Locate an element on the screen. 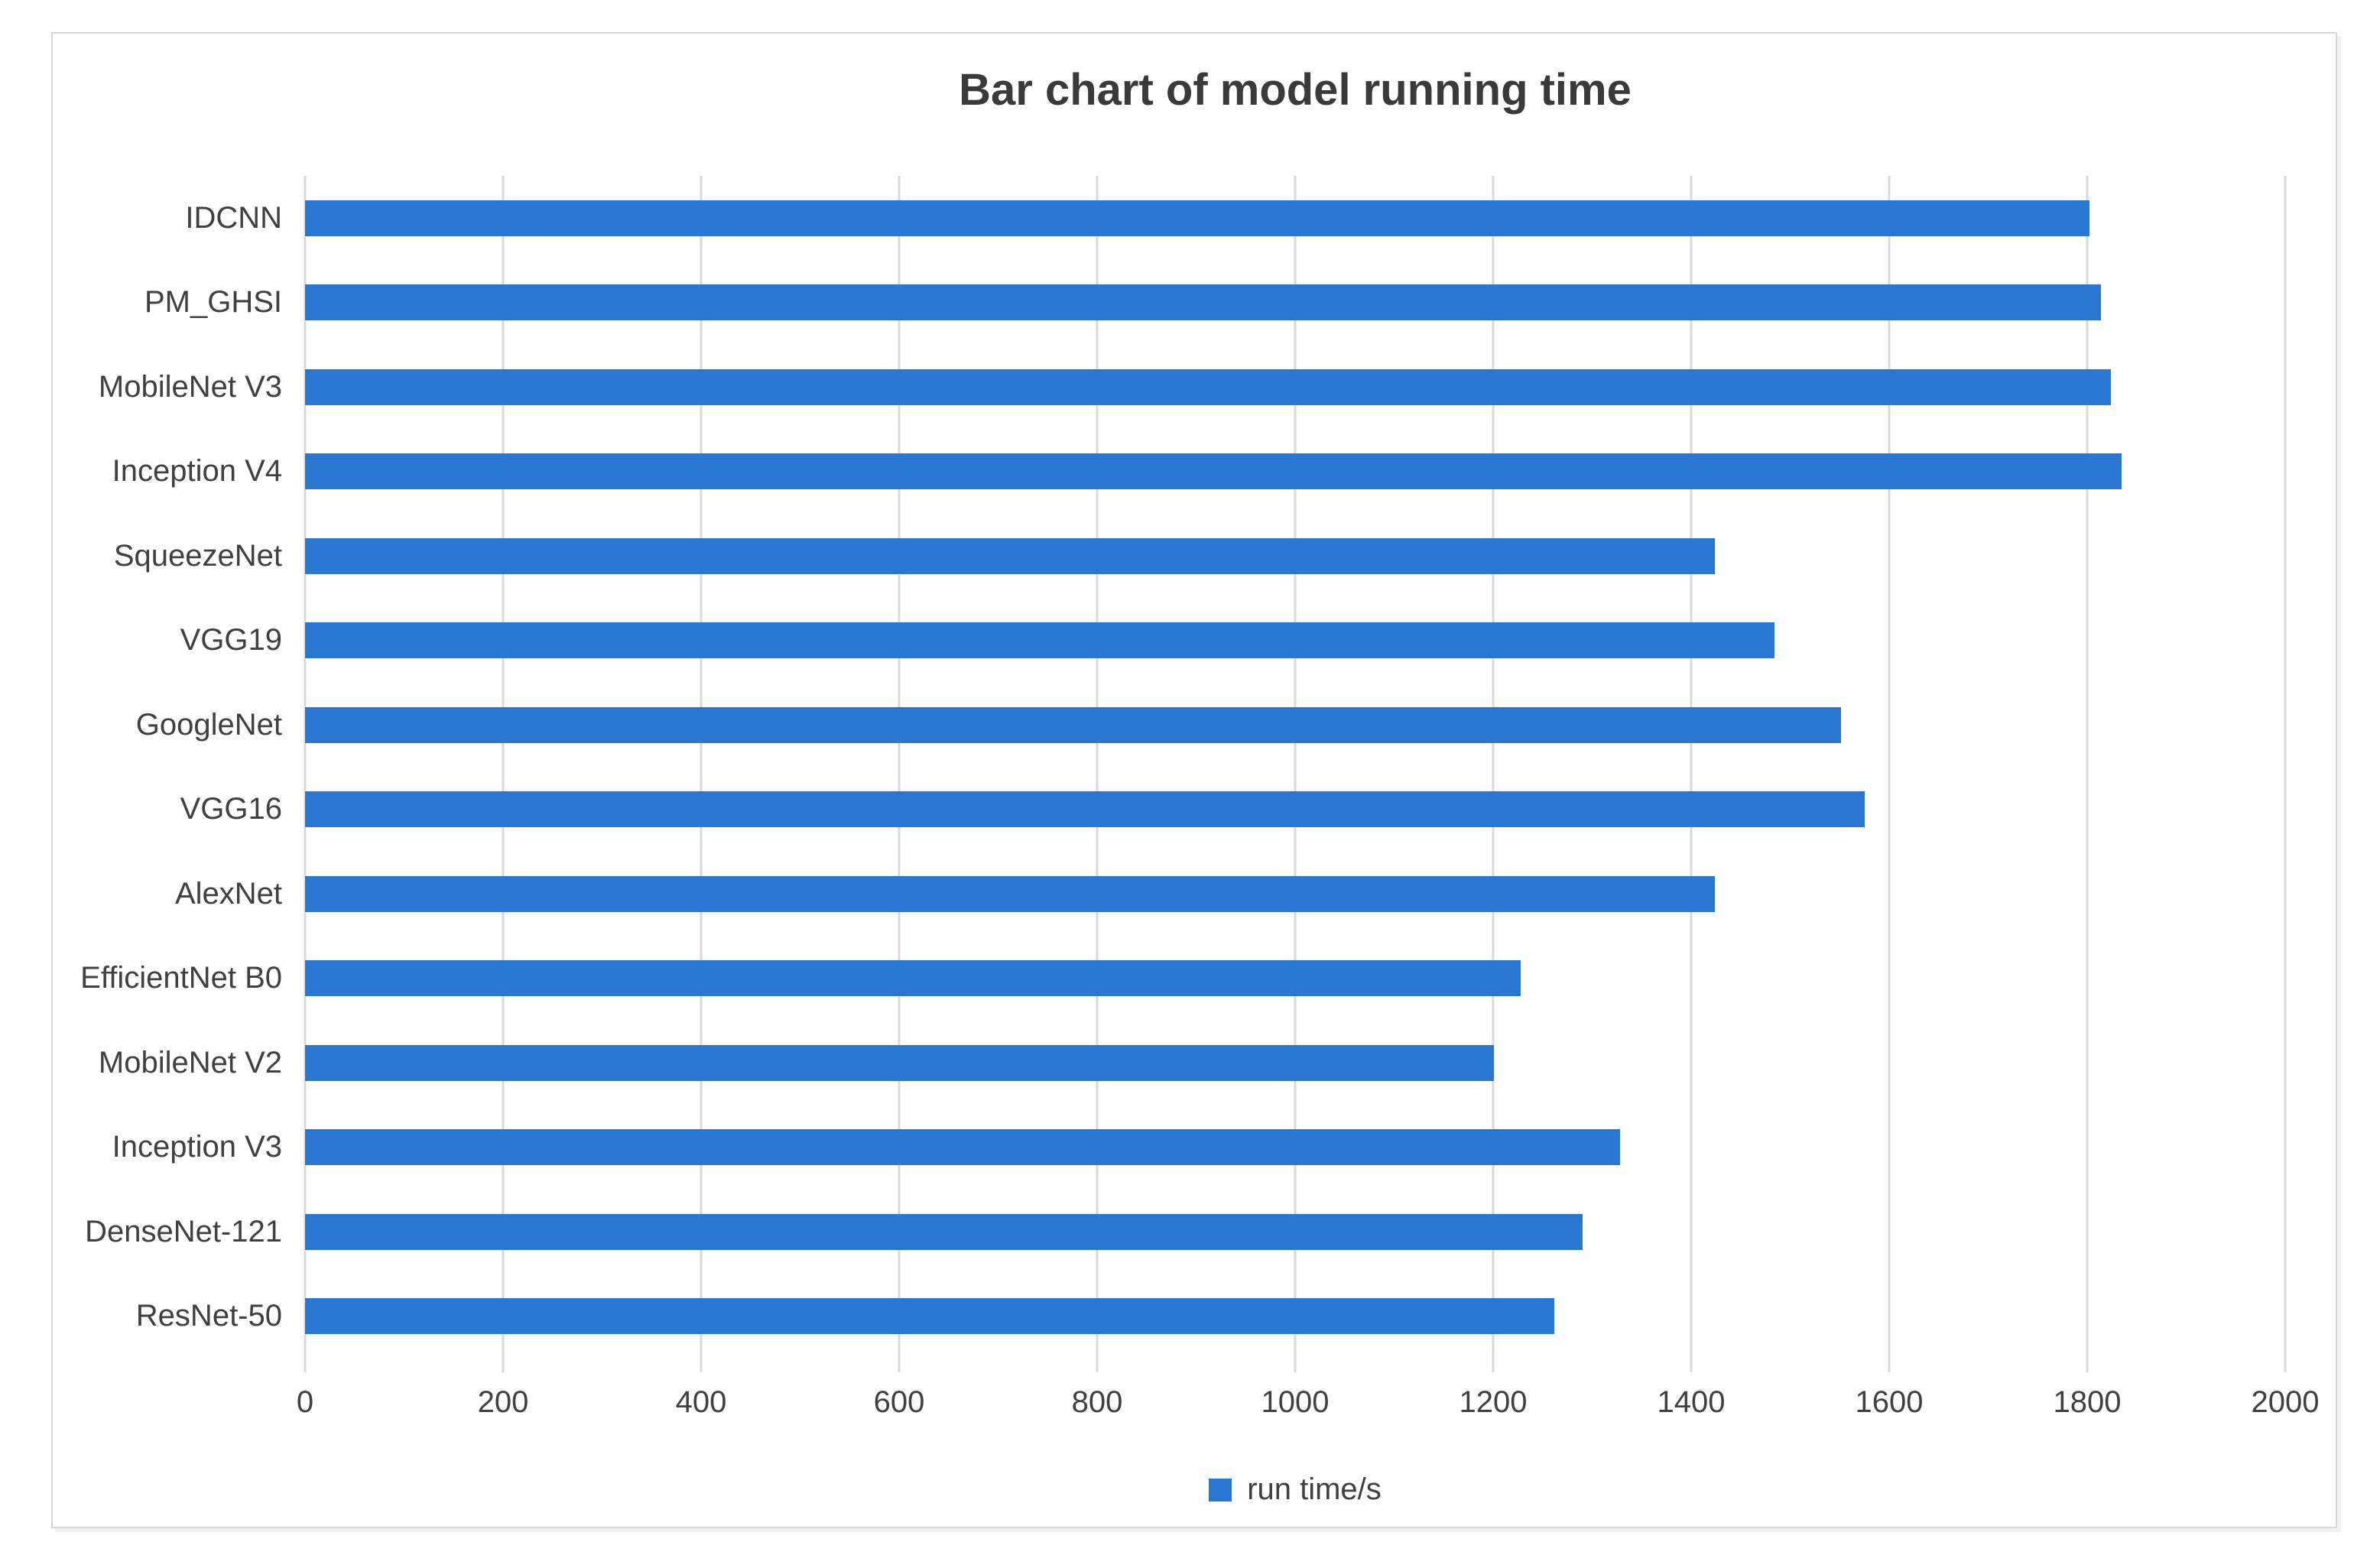 This screenshot has height=1568, width=2380. legend: run time/s is located at coordinates (1295, 1489).